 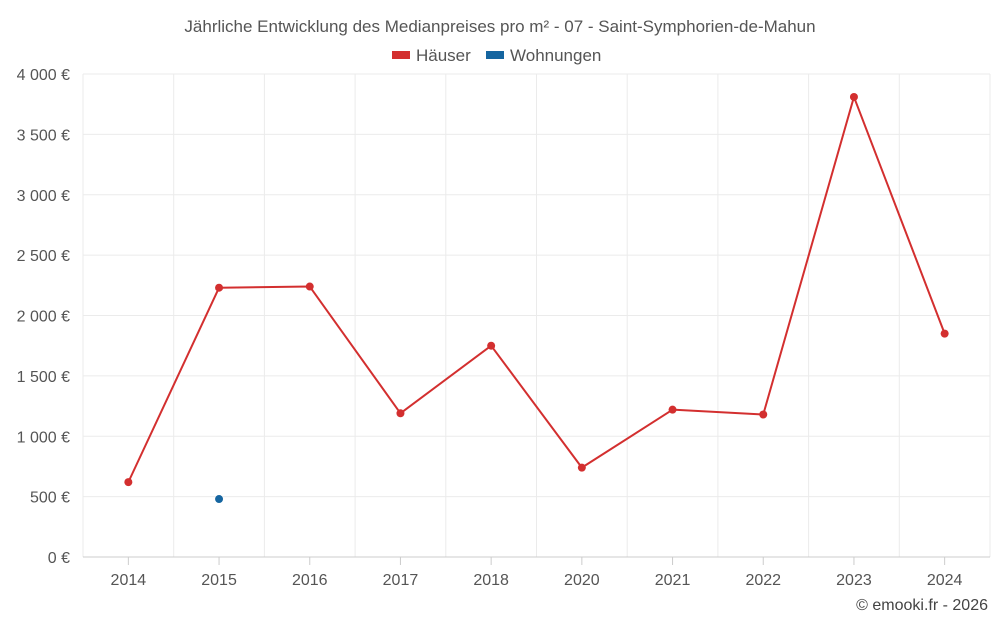 What do you see at coordinates (555, 55) in the screenshot?
I see `legend-label-wohnungen: Wohnungen` at bounding box center [555, 55].